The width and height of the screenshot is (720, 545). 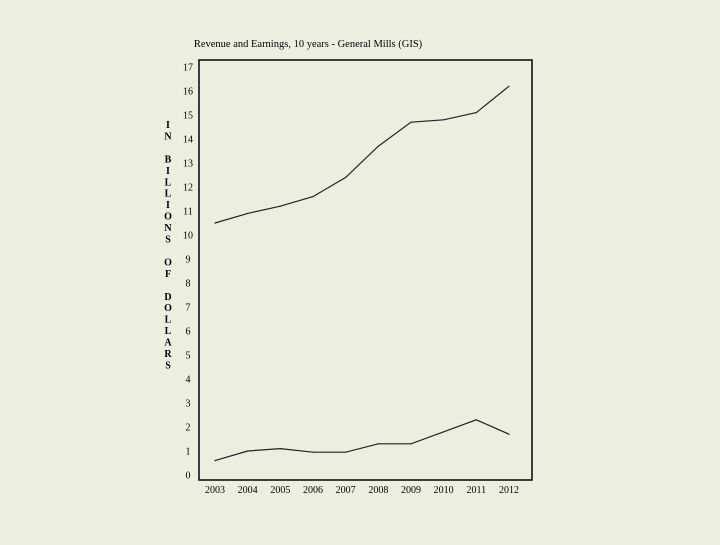 What do you see at coordinates (188, 356) in the screenshot?
I see `y-tick-label: 5` at bounding box center [188, 356].